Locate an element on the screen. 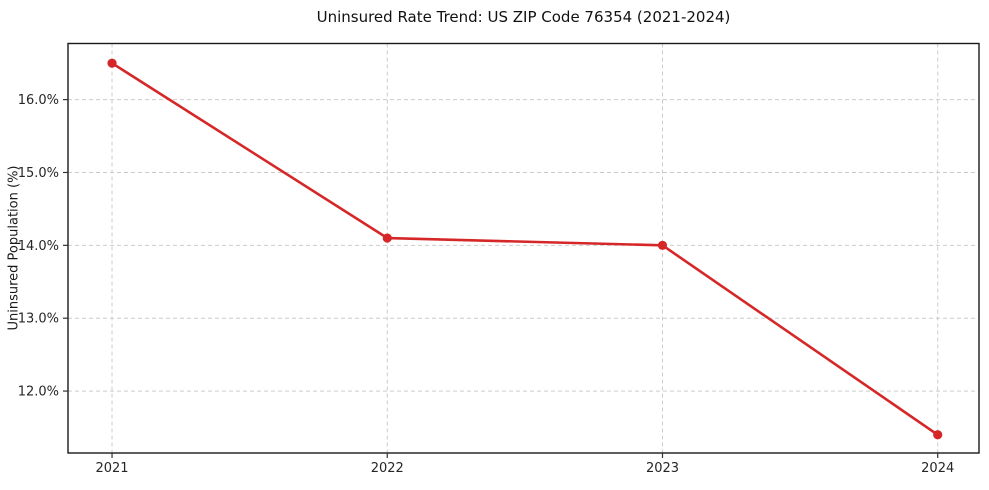  y-tick-label: 14.0% is located at coordinates (38, 246).